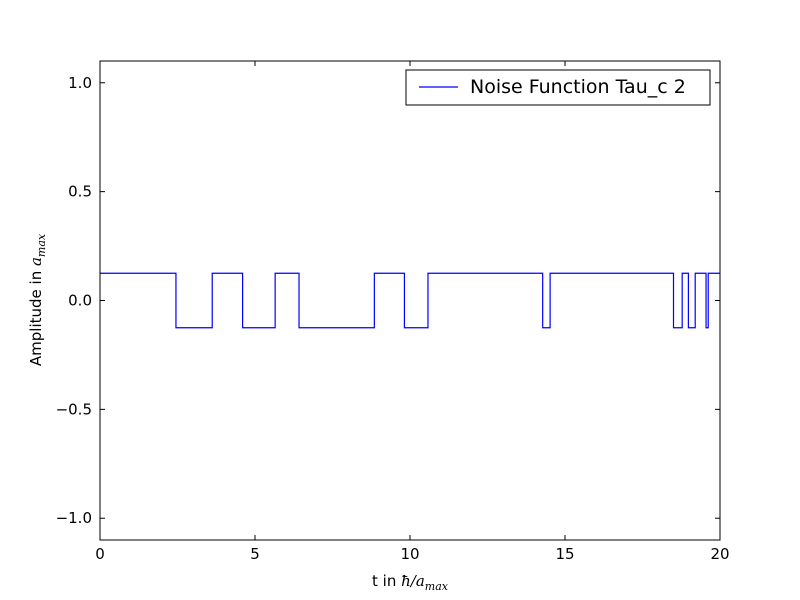 This screenshot has width=800, height=600. I want to click on x-axis-label: t in ħ/amax, so click(410, 582).